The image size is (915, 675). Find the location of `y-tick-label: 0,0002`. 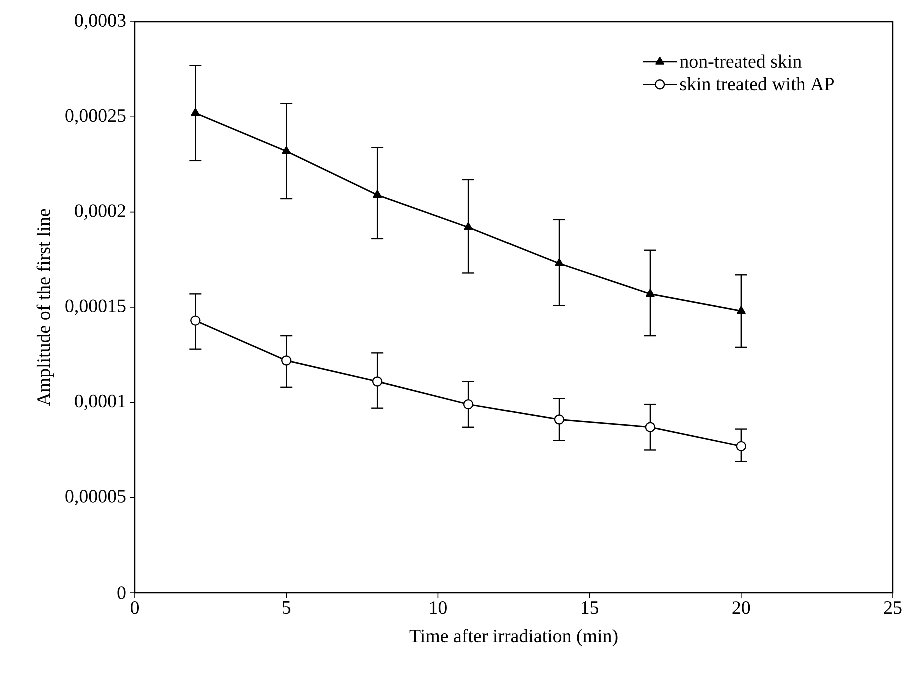

y-tick-label: 0,0002 is located at coordinates (100, 212).